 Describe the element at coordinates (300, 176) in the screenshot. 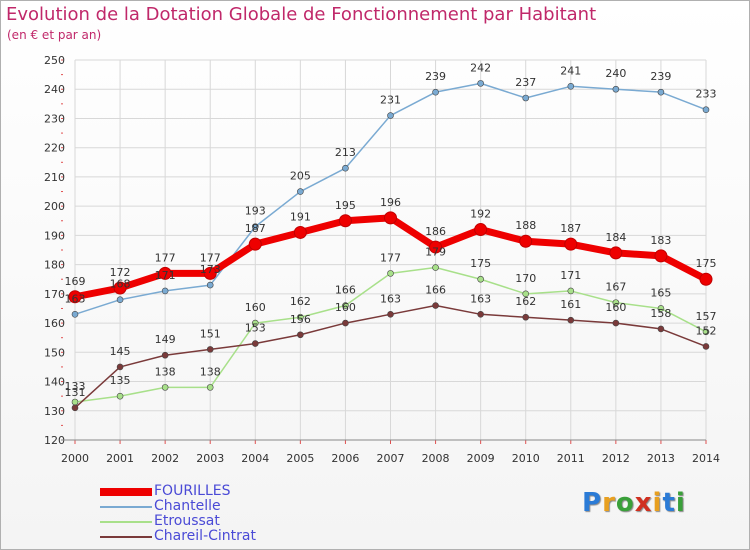

I see `data-label: 205` at that location.